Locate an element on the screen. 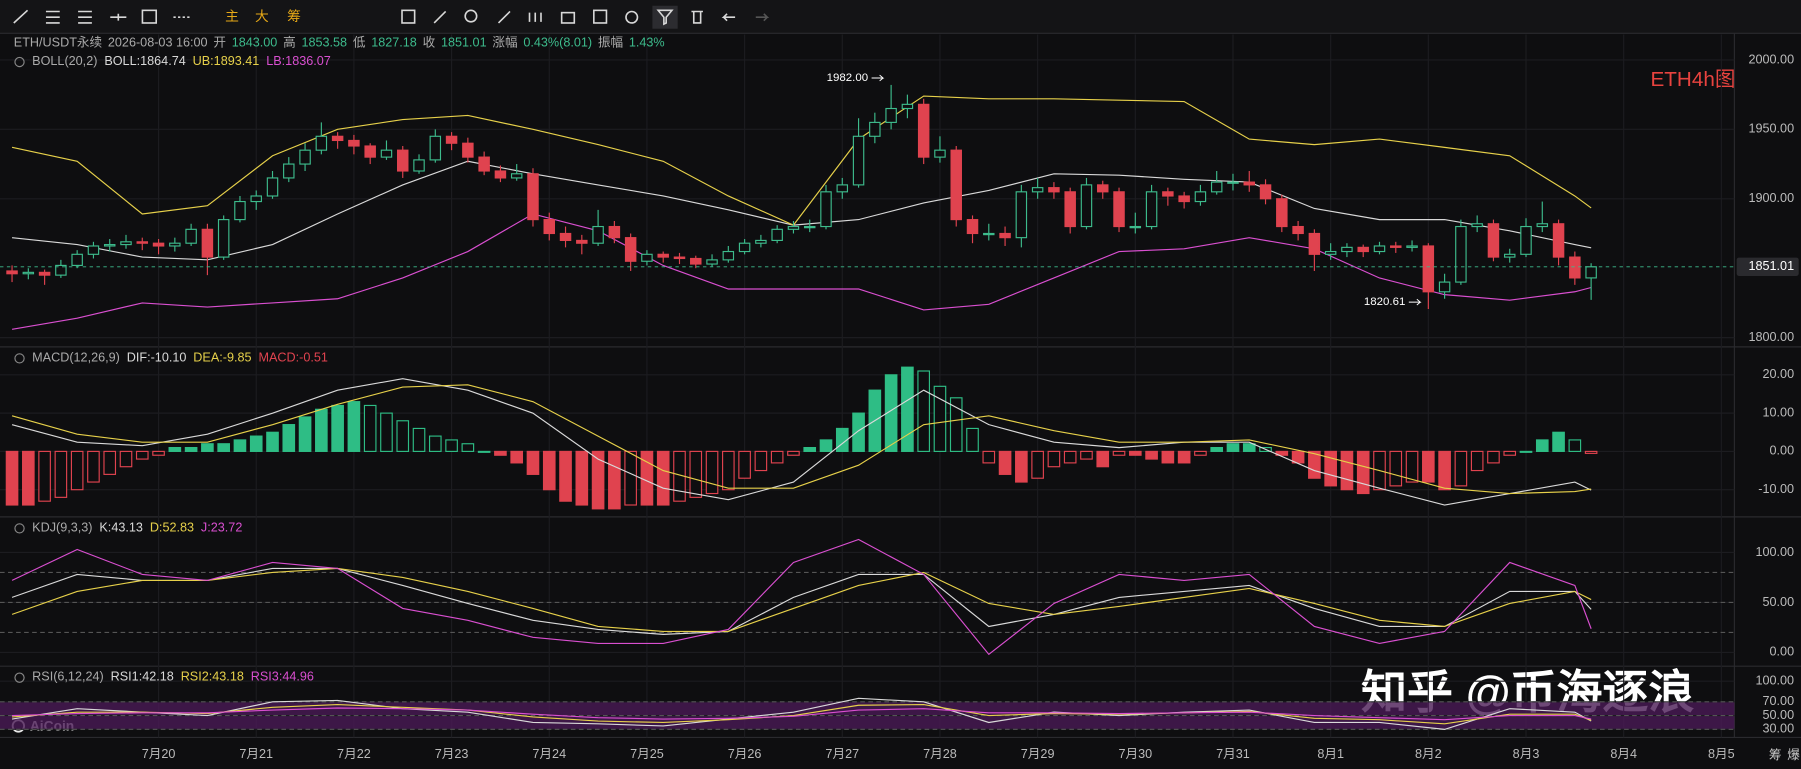  header-item: 低 is located at coordinates (359, 43).